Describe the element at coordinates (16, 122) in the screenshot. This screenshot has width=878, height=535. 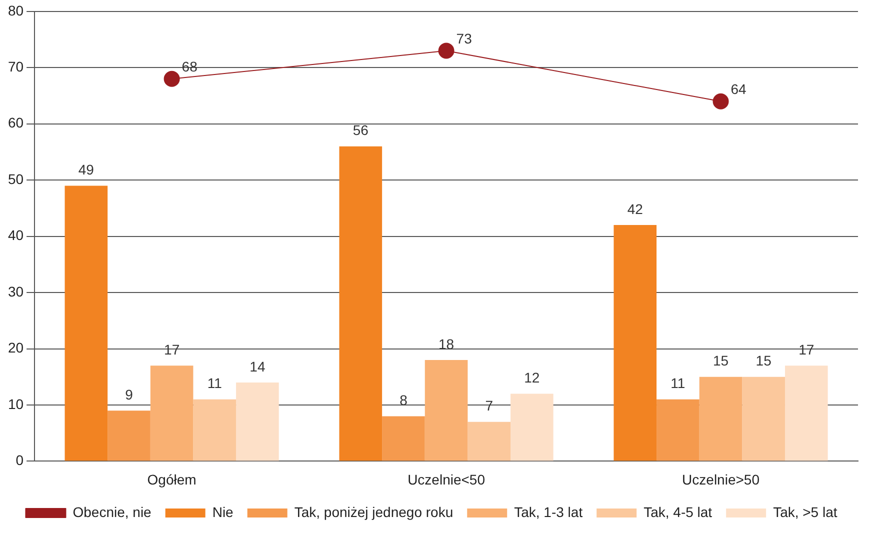
I see `y-tick-label: 60` at that location.